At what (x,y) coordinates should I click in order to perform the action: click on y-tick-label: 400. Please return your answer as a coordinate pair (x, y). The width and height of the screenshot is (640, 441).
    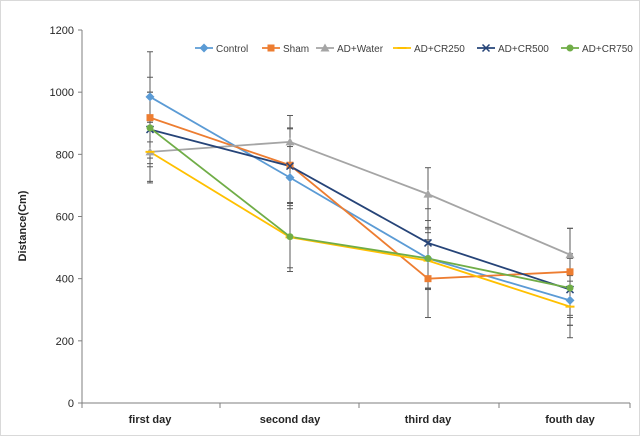
    Looking at the image, I should click on (65, 280).